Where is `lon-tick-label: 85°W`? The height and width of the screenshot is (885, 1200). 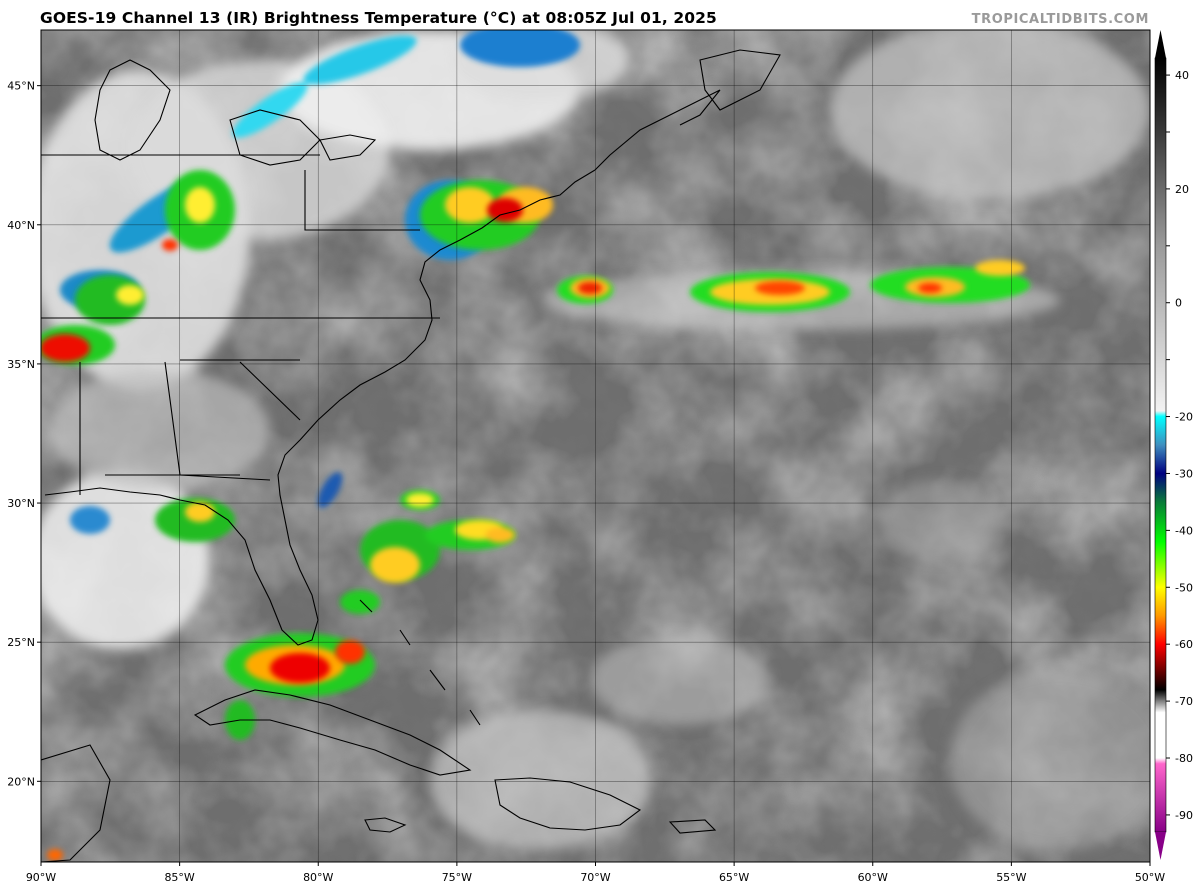 lon-tick-label: 85°W is located at coordinates (179, 877).